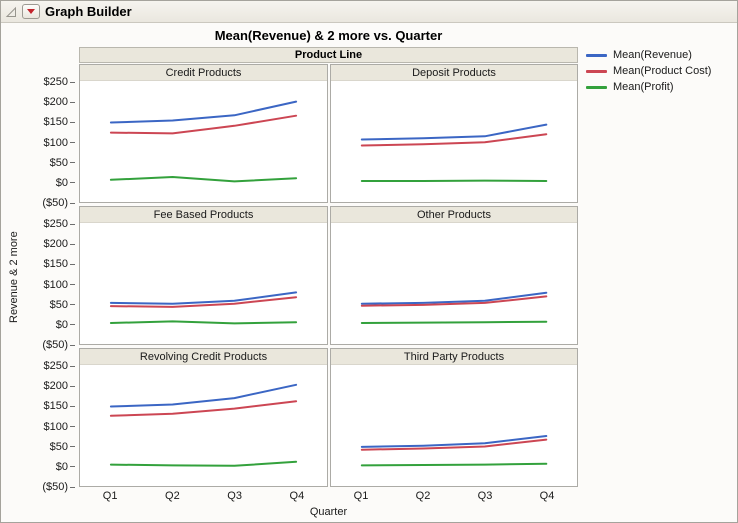 This screenshot has width=738, height=523. Describe the element at coordinates (203, 215) in the screenshot. I see `panel-header: Fee Based Products` at that location.